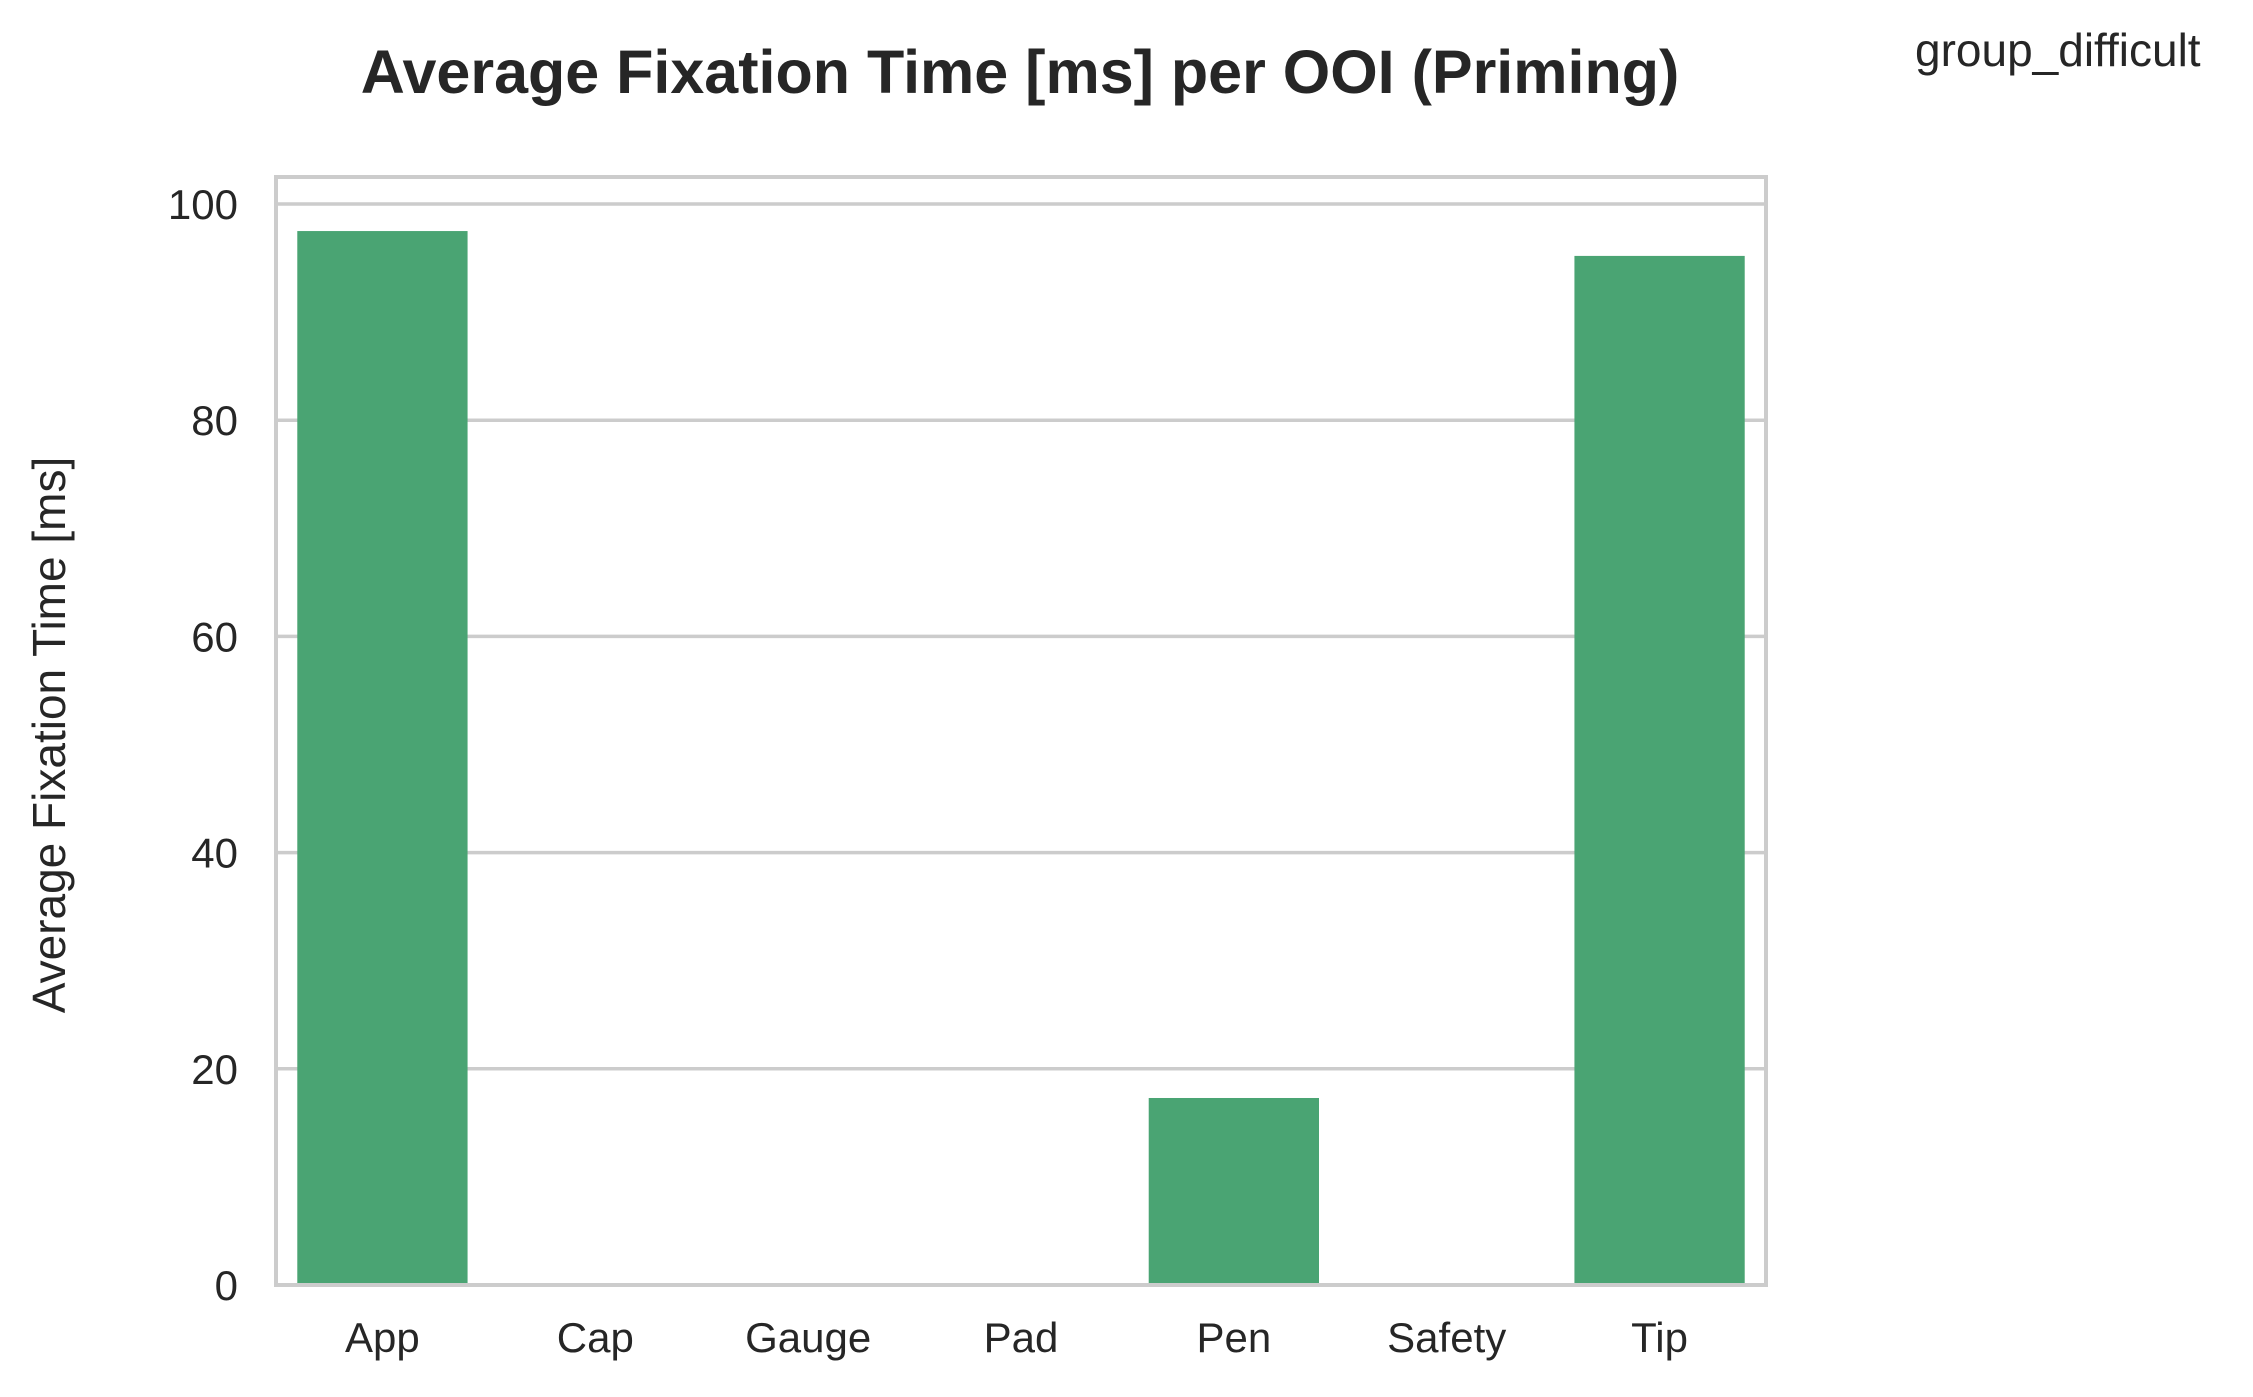 Image resolution: width=2253 pixels, height=1397 pixels. Describe the element at coordinates (214, 420) in the screenshot. I see `y-tick-label: 80` at that location.